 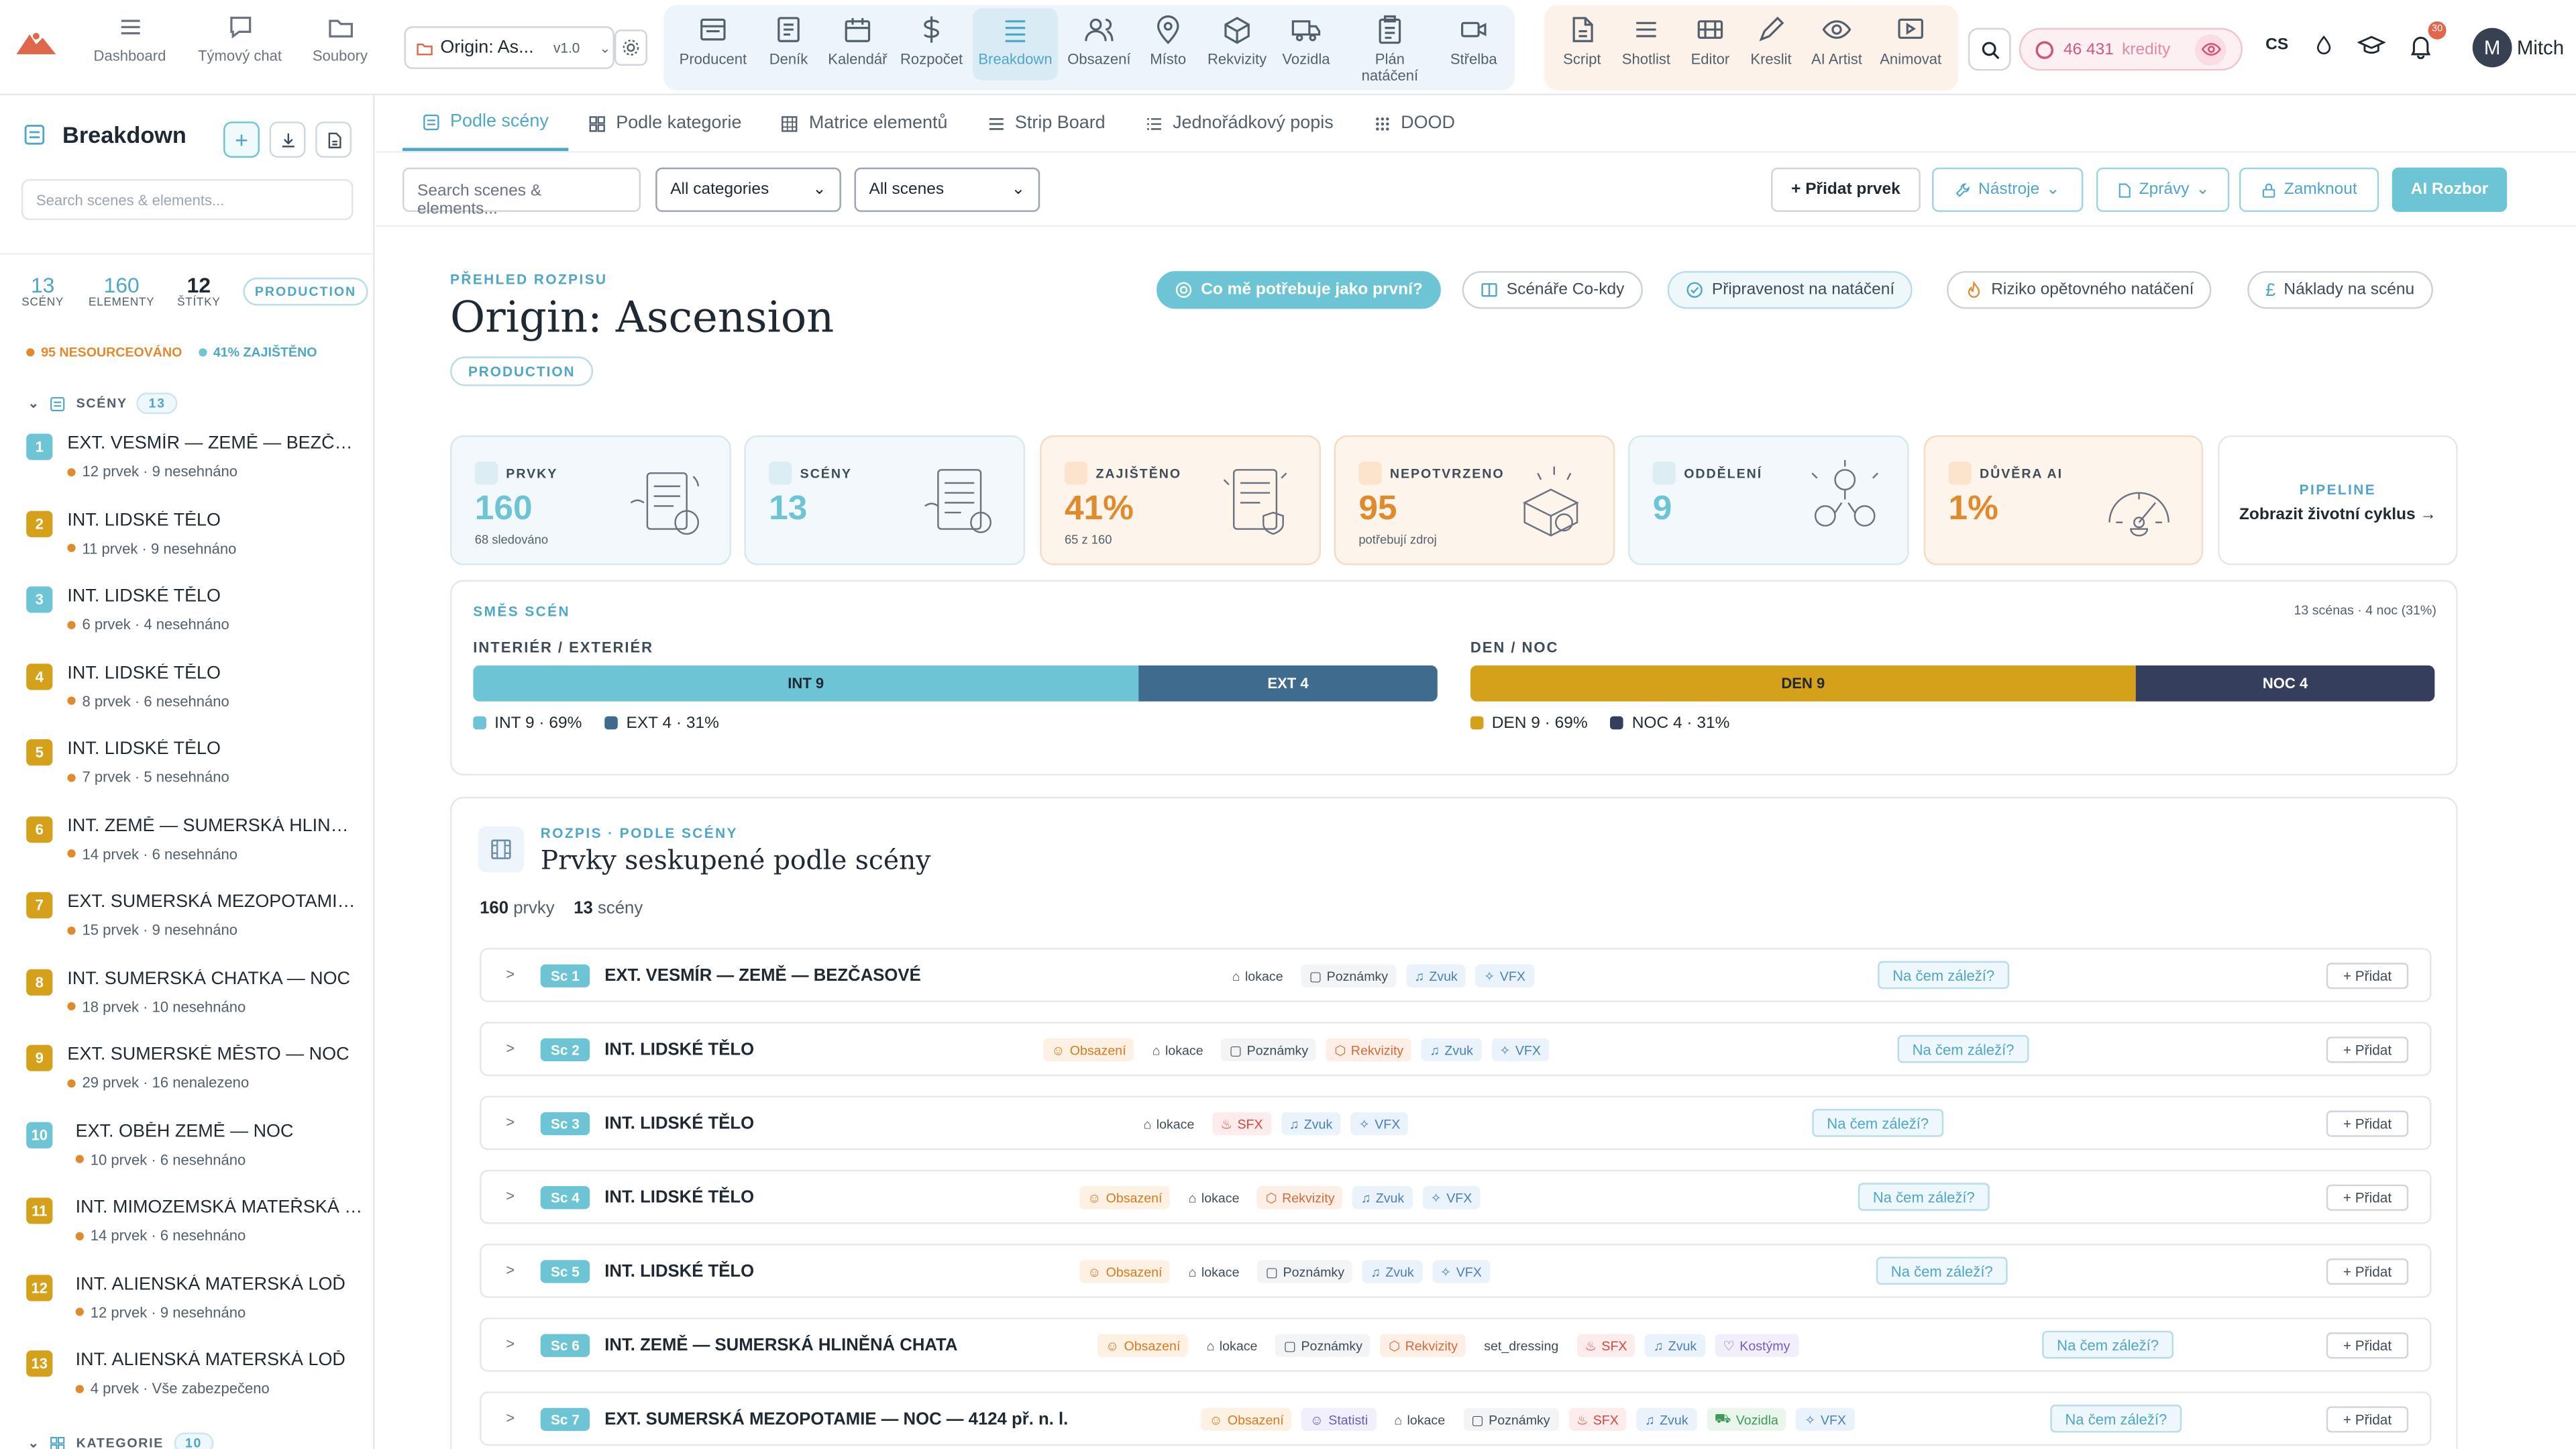 I want to click on sidebar-scene-item: 2 INT. LIDSKÉ TĚLO 11 prvek · 9 nesehnáno, so click(x=194, y=538).